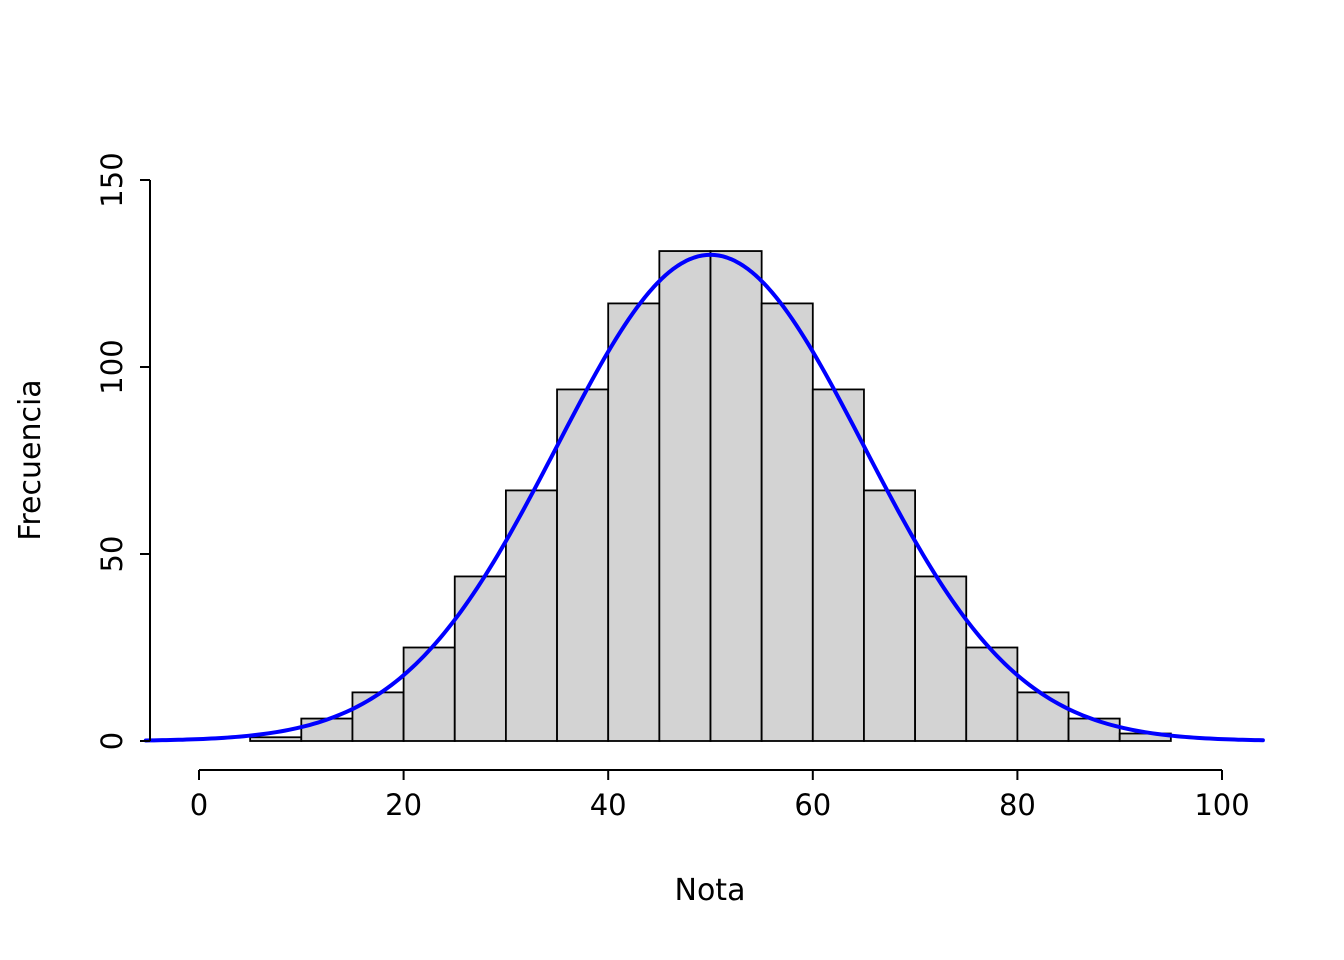 This screenshot has width=1344, height=960. Describe the element at coordinates (608, 805) in the screenshot. I see `x-tick-label: 40` at that location.